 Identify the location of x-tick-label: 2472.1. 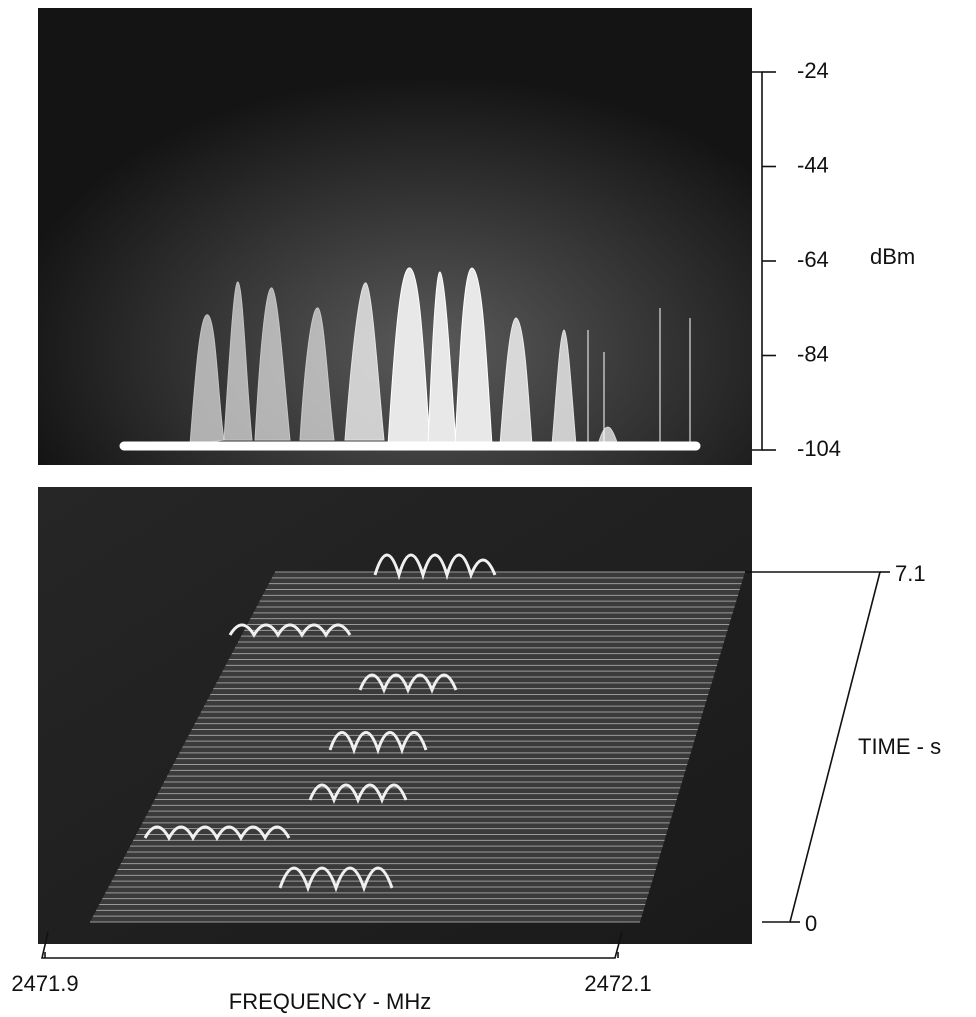
(617, 983).